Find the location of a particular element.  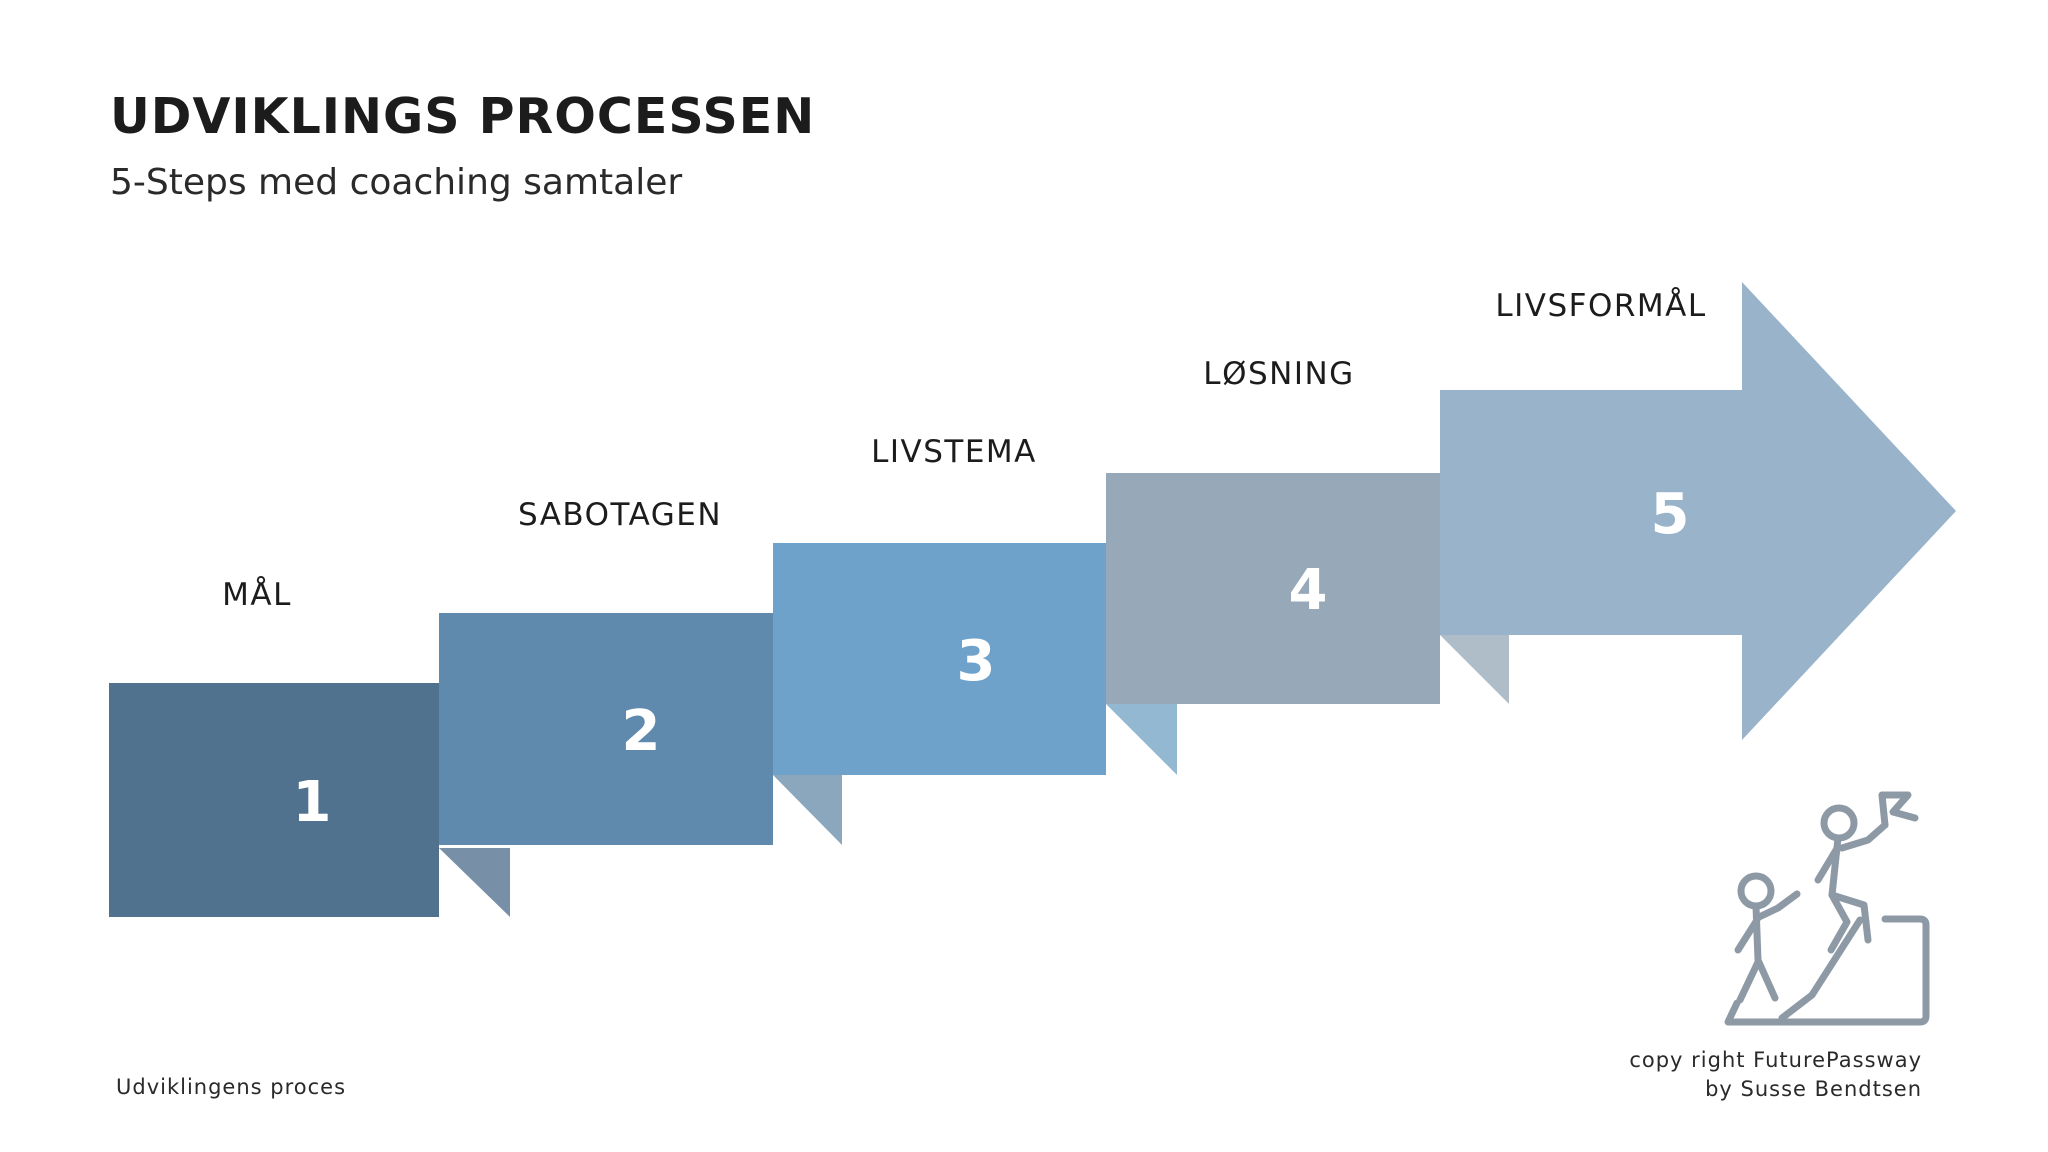

step-4: 4 LØSNING is located at coordinates (1307, 530).